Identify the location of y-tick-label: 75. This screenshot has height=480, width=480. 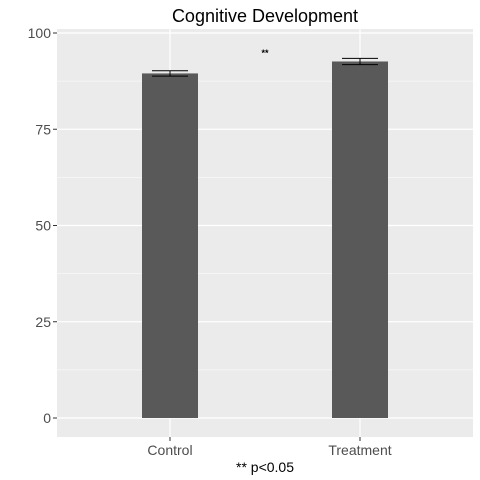
(43, 129).